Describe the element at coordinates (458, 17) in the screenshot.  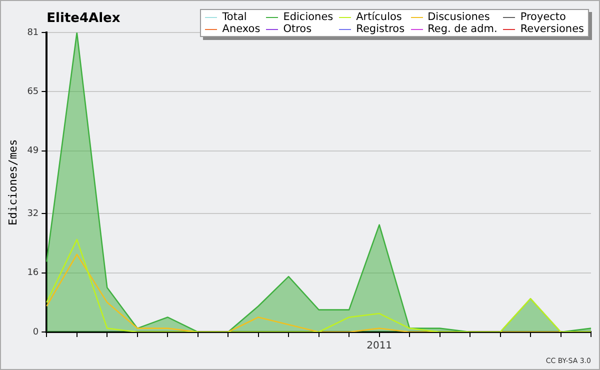
I see `legend-label: Discusiones` at that location.